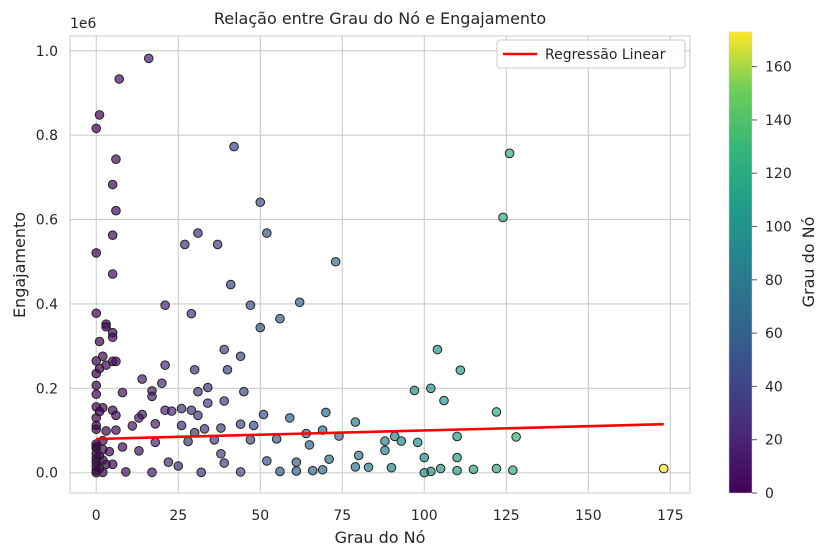  Describe the element at coordinates (380, 431) in the screenshot. I see `regression-line-group` at that location.